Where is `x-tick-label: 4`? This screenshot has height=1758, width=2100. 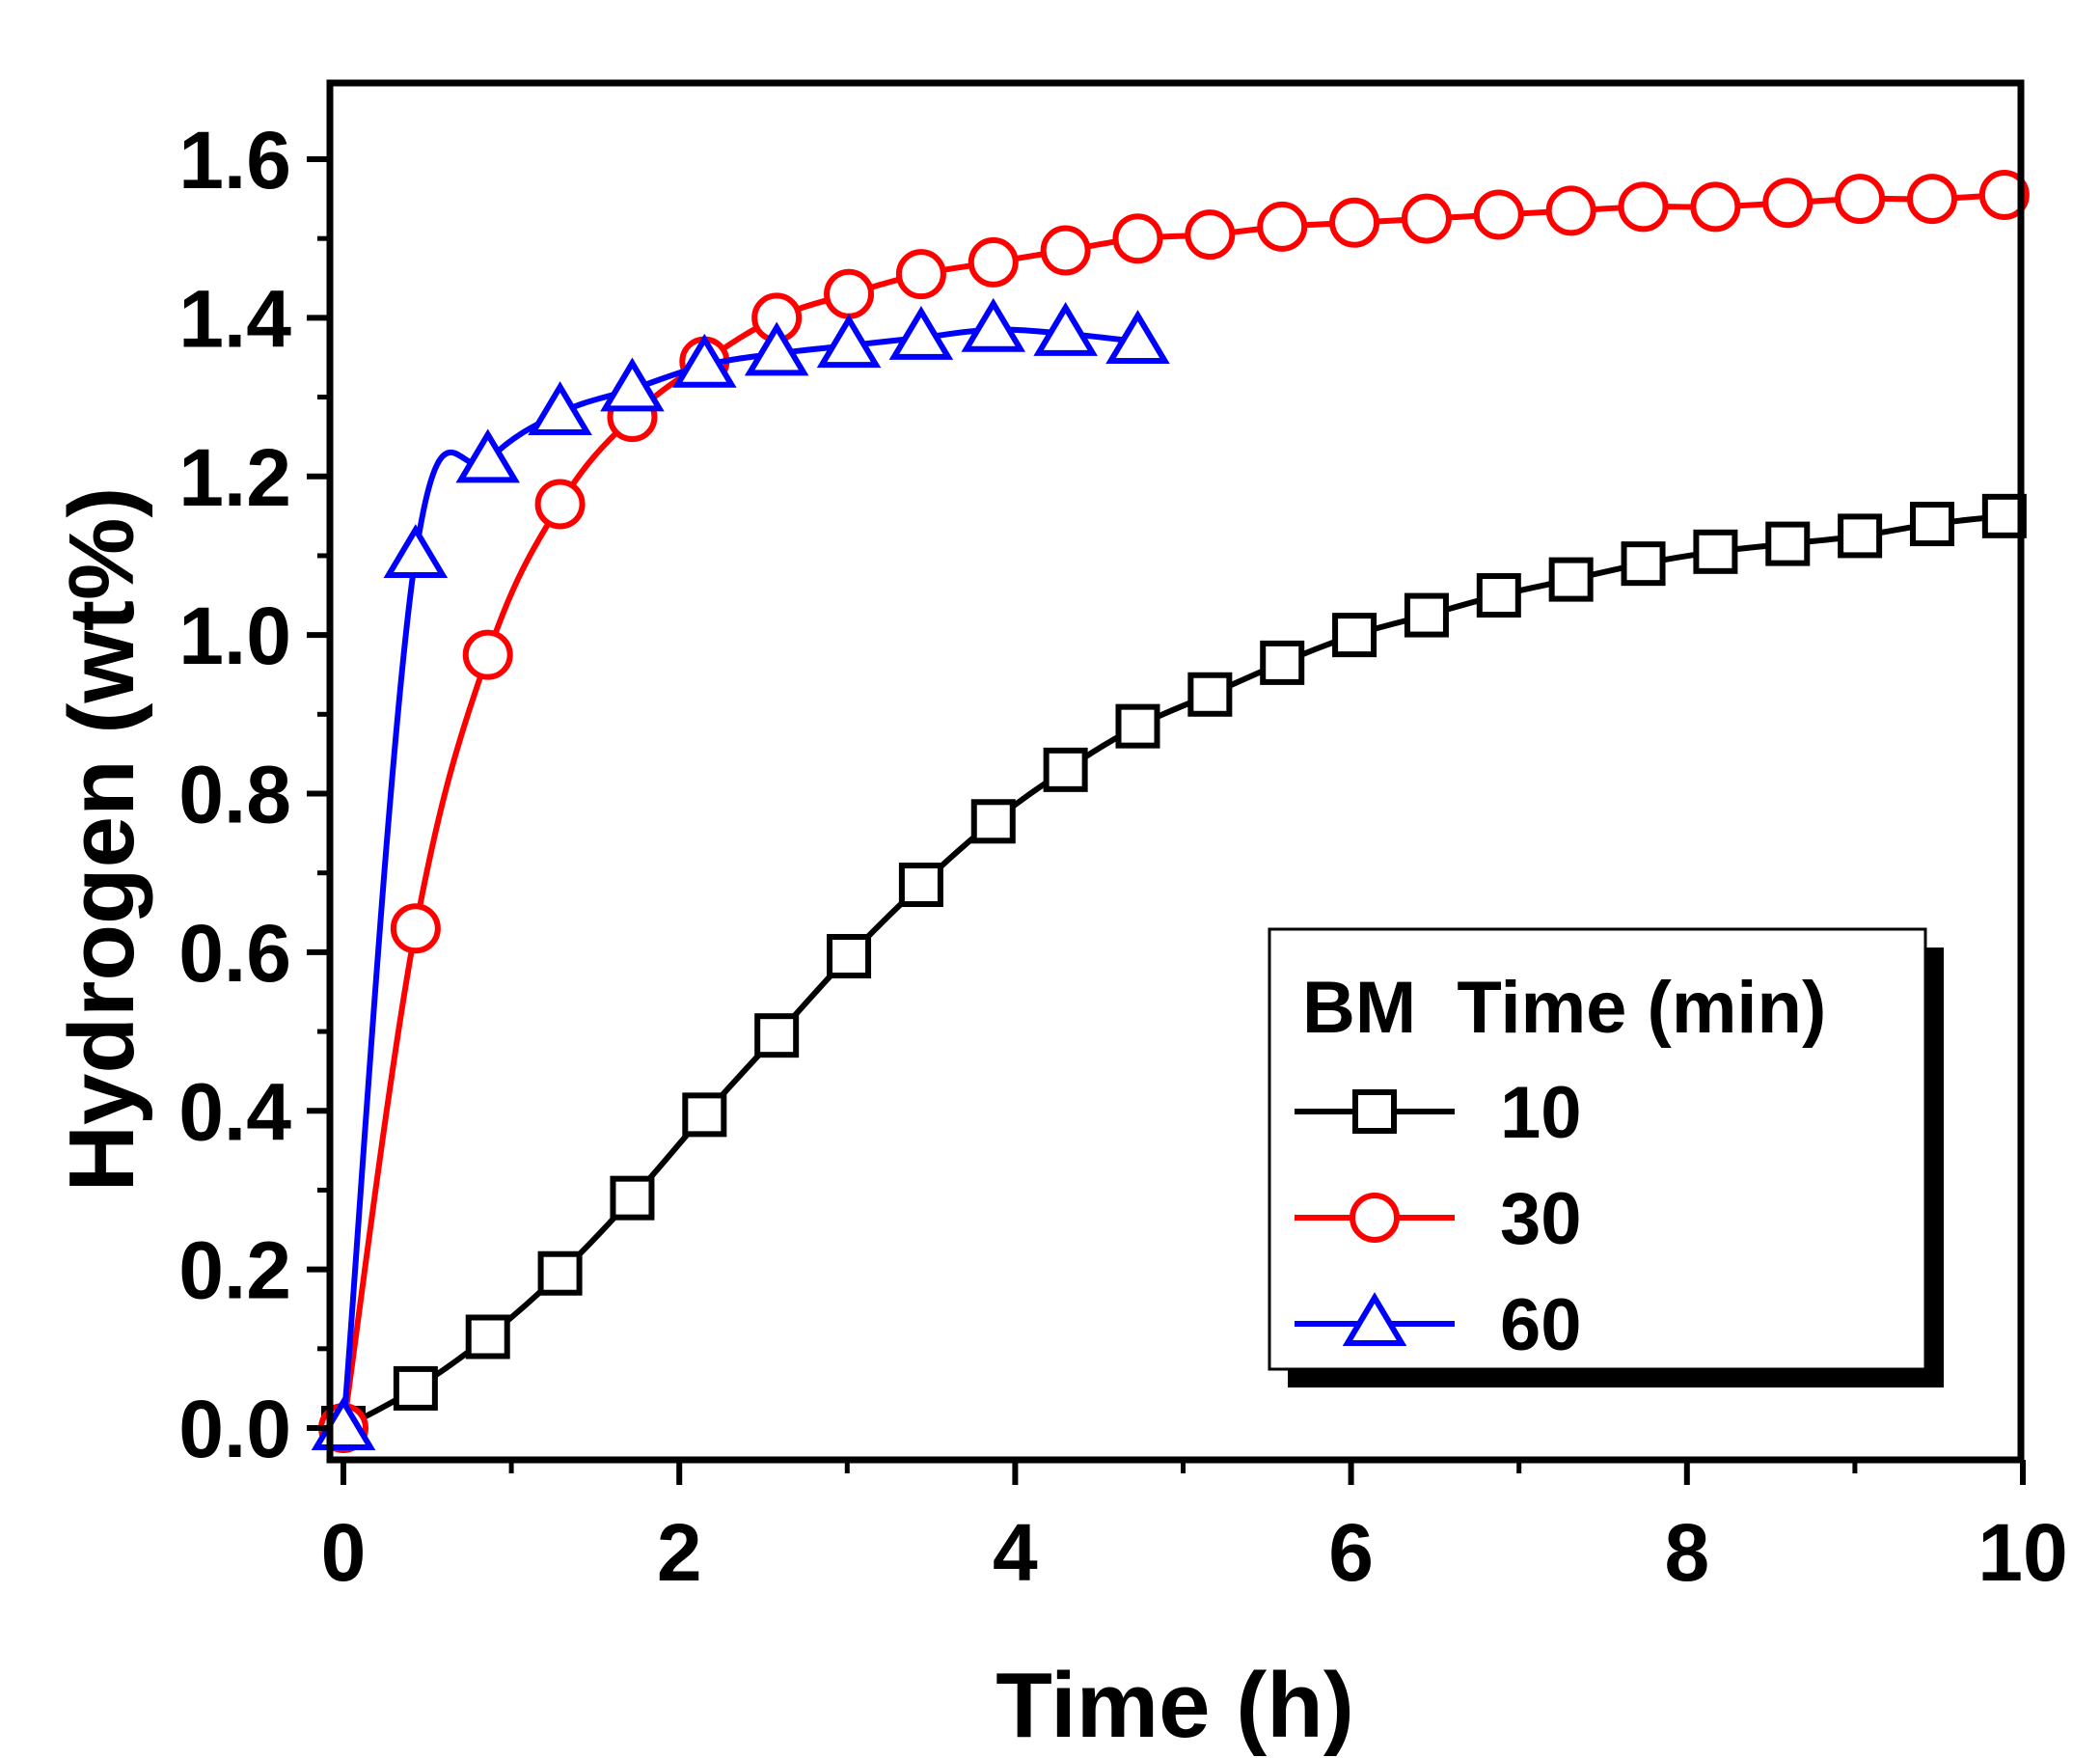 x-tick-label: 4 is located at coordinates (1015, 1552).